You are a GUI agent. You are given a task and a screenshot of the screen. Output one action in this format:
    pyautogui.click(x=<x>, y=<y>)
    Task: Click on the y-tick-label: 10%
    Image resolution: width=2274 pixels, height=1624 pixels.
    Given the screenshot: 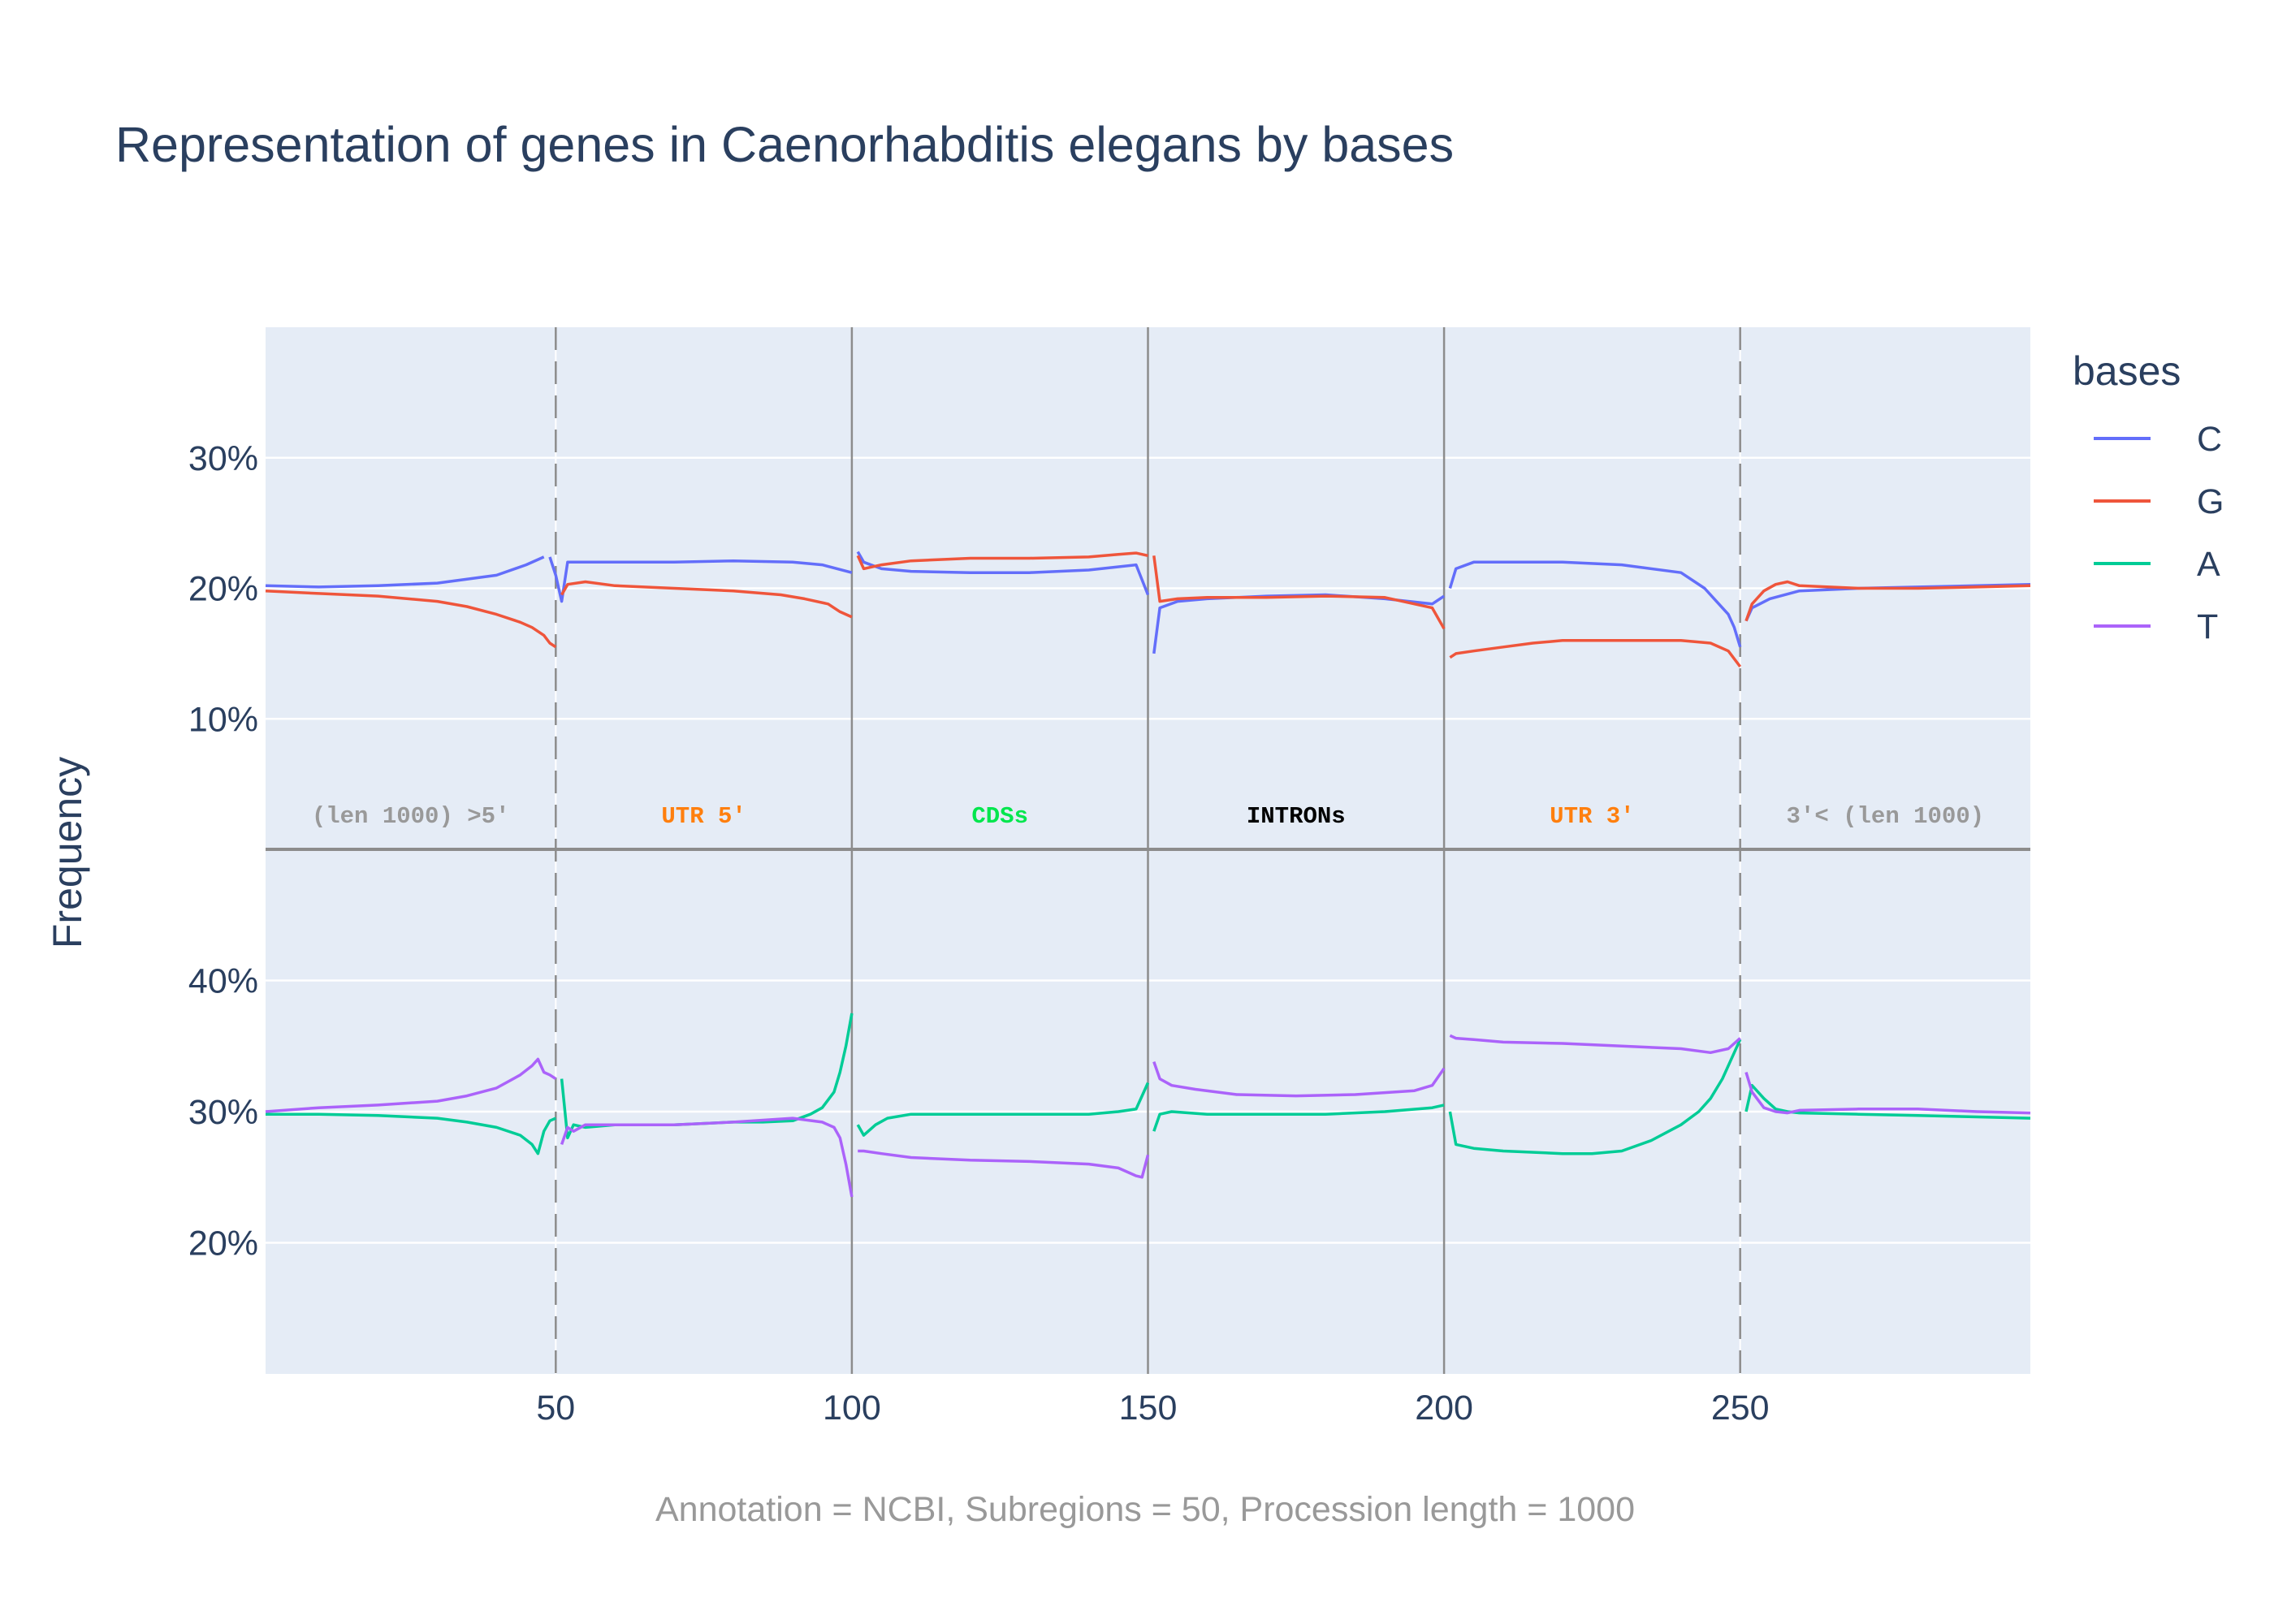 What is the action you would take?
    pyautogui.click(x=223, y=720)
    